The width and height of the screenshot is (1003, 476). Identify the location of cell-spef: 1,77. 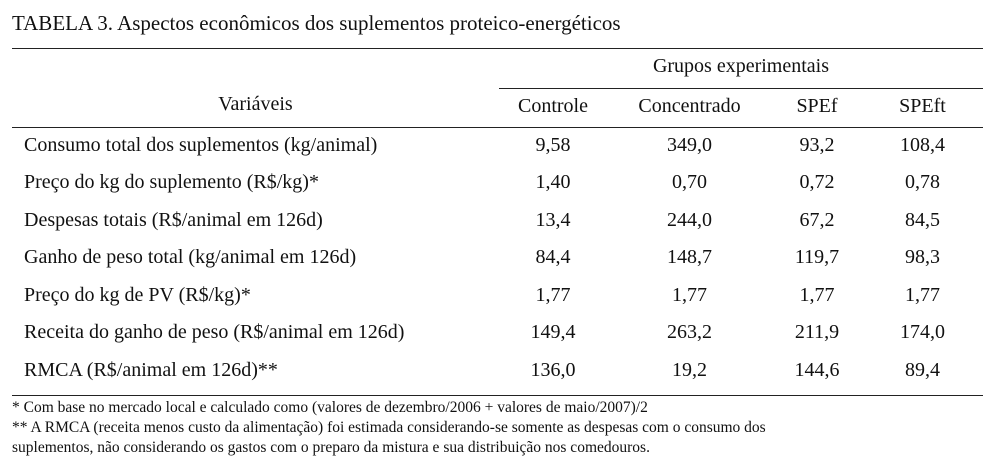
(817, 295).